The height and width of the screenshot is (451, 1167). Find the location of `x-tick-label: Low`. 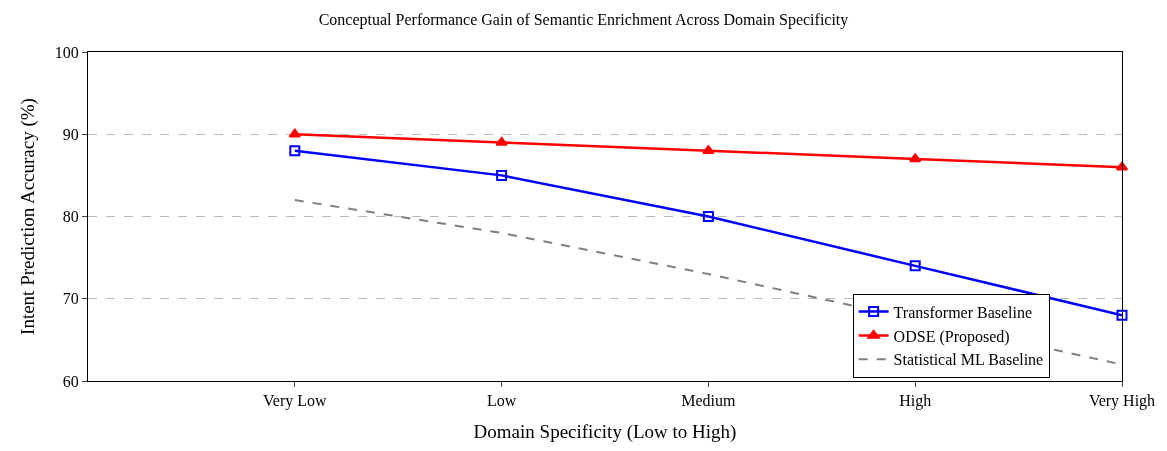

x-tick-label: Low is located at coordinates (501, 401).